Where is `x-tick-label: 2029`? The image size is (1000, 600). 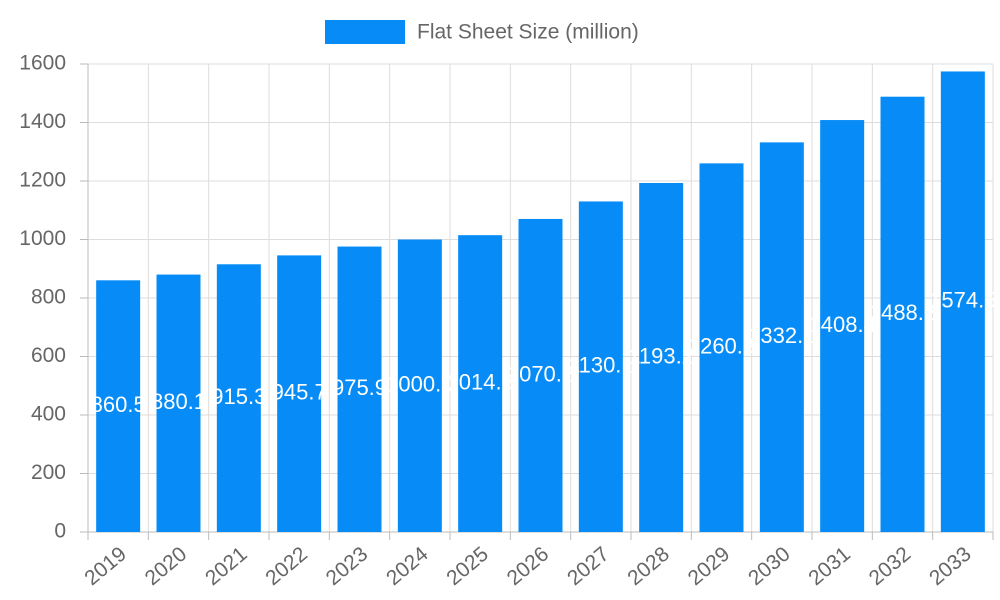 x-tick-label: 2029 is located at coordinates (709, 566).